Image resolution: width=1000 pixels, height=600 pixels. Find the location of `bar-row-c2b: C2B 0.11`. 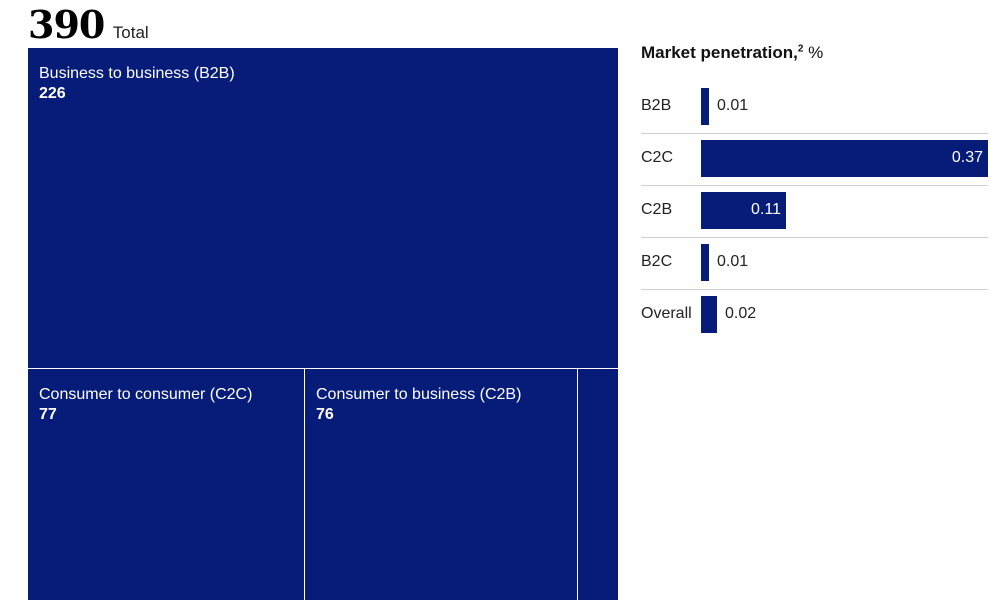

bar-row-c2b: C2B 0.11 is located at coordinates (814, 211).